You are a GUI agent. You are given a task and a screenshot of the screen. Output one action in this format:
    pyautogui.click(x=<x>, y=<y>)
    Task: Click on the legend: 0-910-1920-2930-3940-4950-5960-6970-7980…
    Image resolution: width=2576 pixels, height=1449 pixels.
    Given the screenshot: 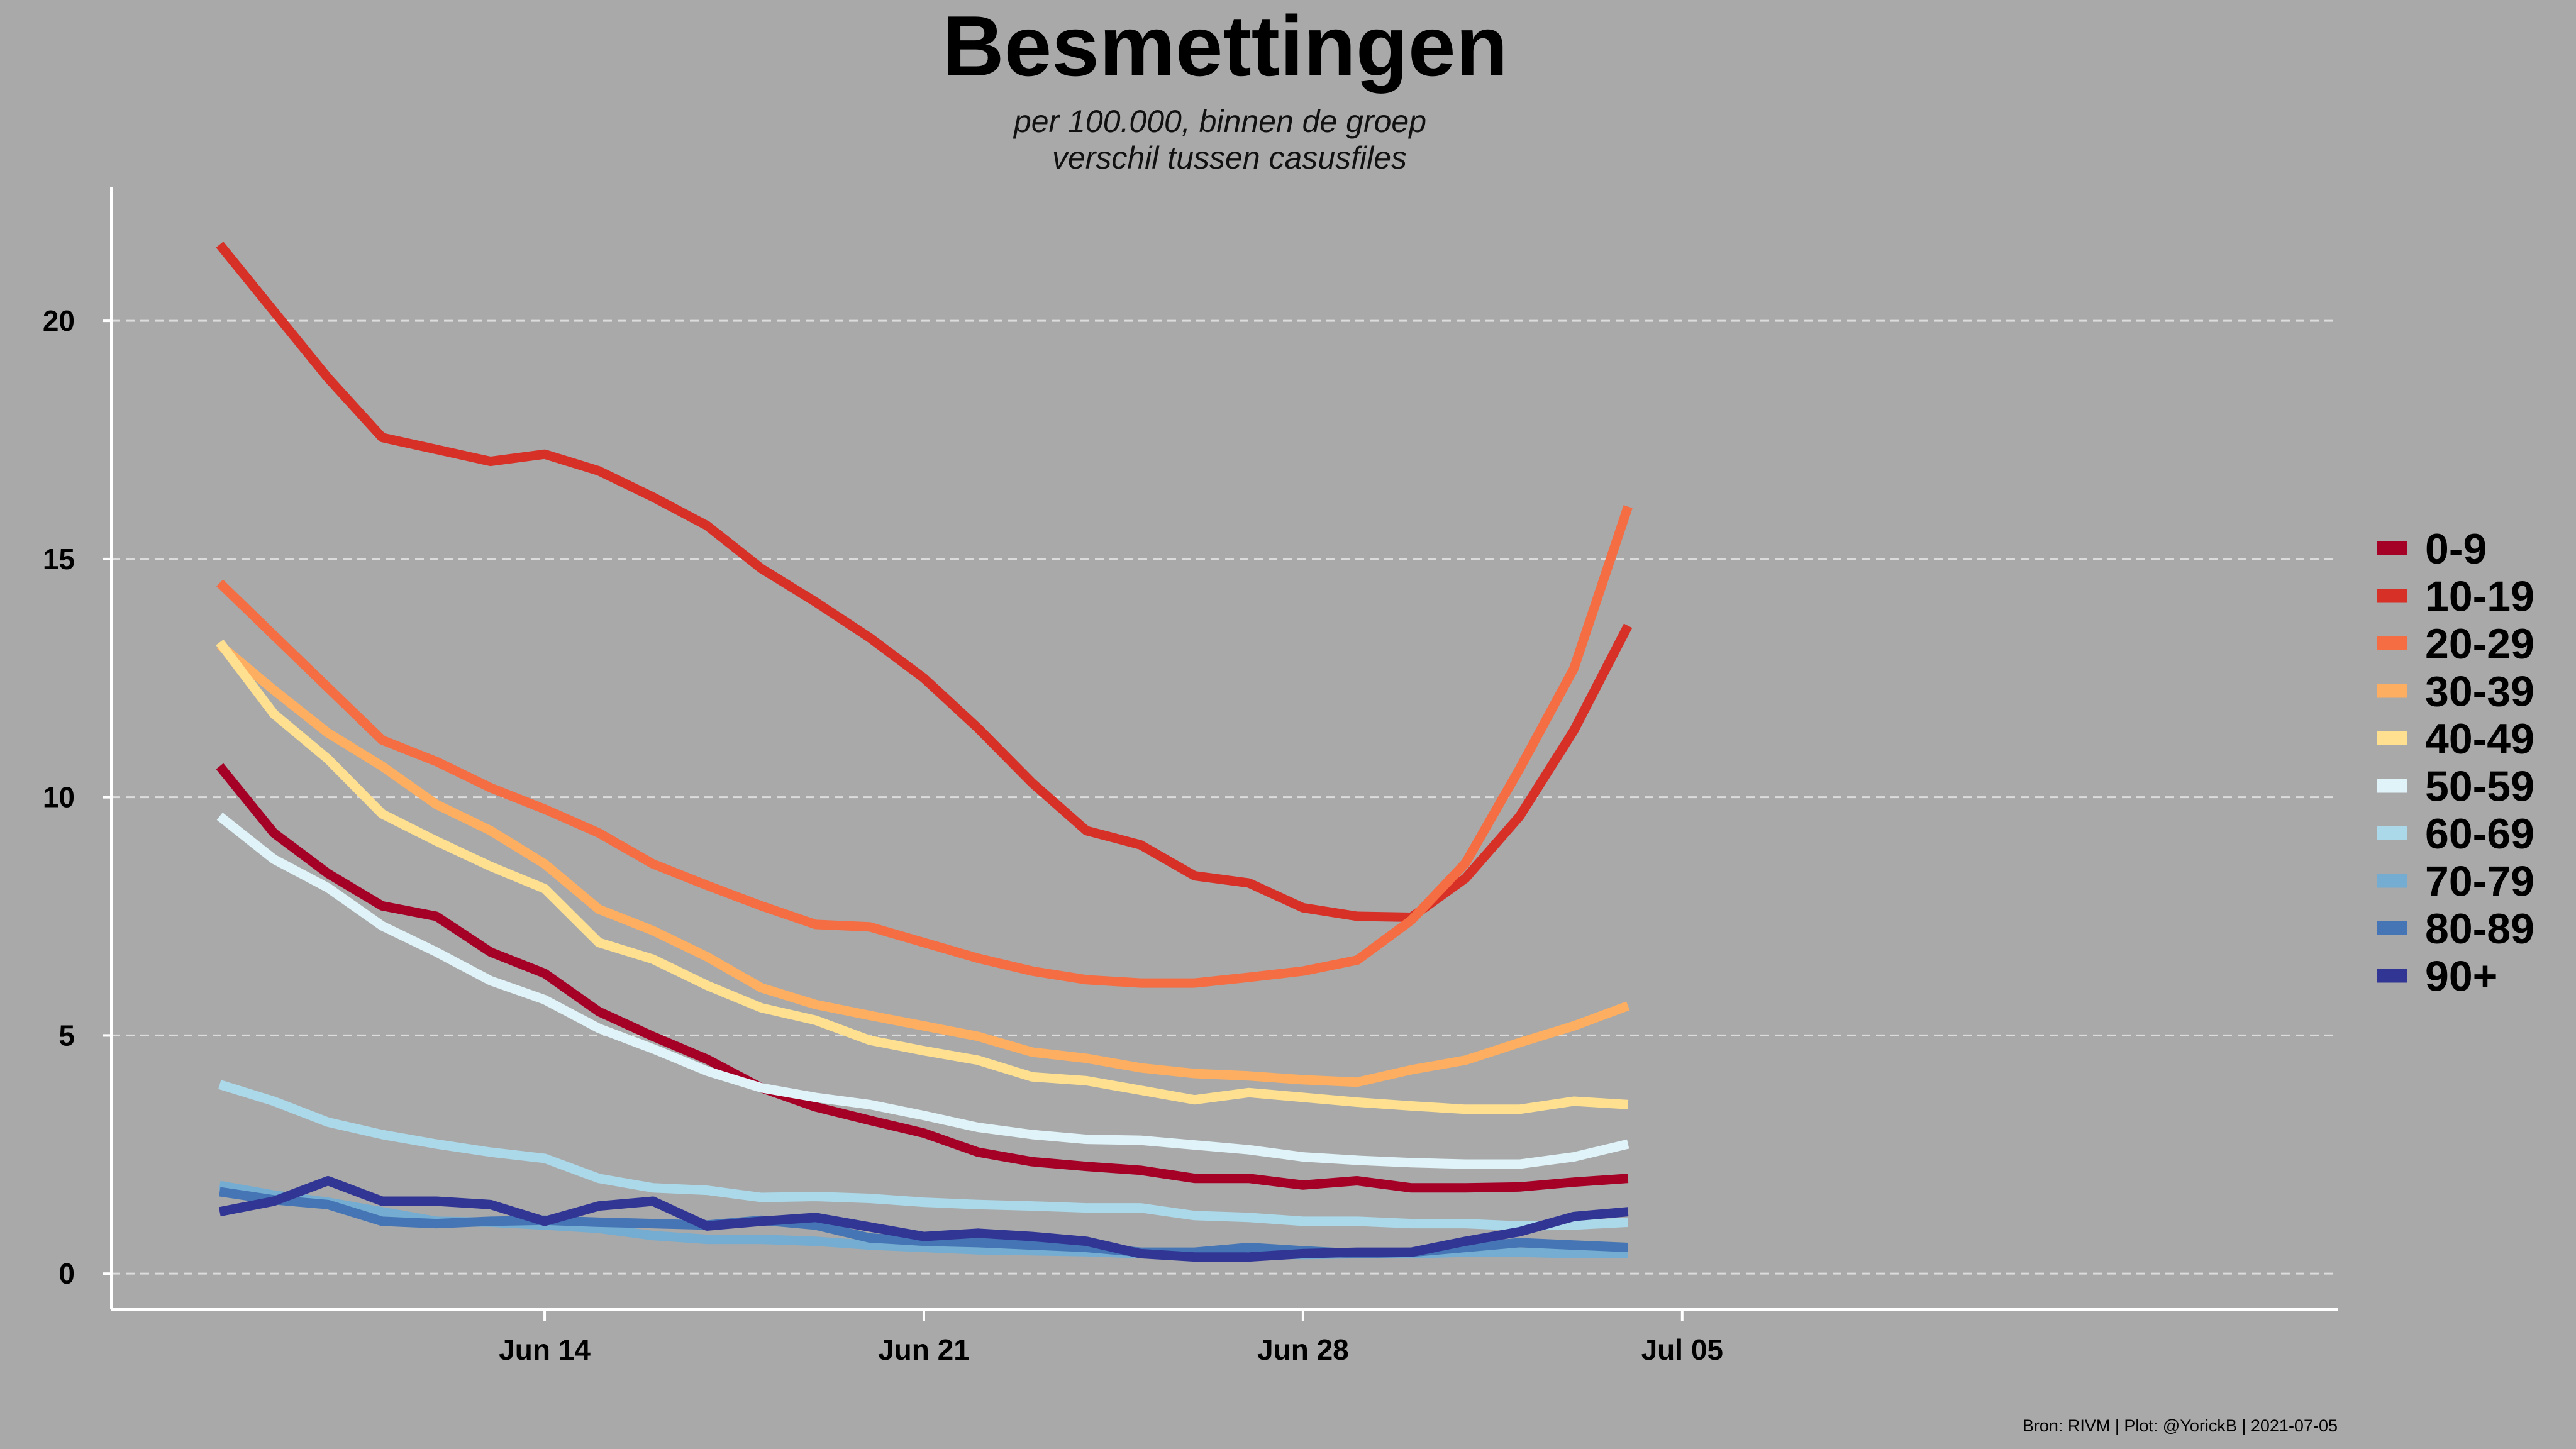 What is the action you would take?
    pyautogui.click(x=2455, y=763)
    